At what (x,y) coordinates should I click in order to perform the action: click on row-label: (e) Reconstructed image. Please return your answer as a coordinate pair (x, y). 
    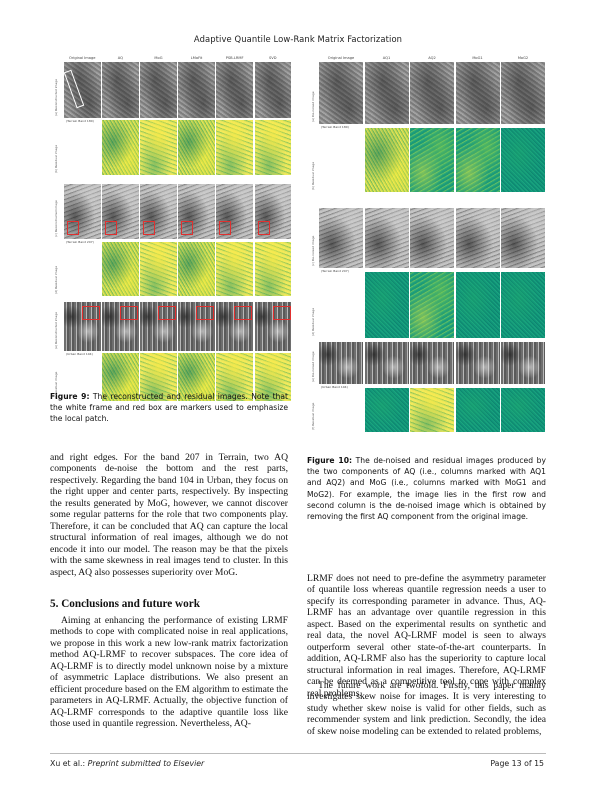
    Looking at the image, I should click on (56, 330).